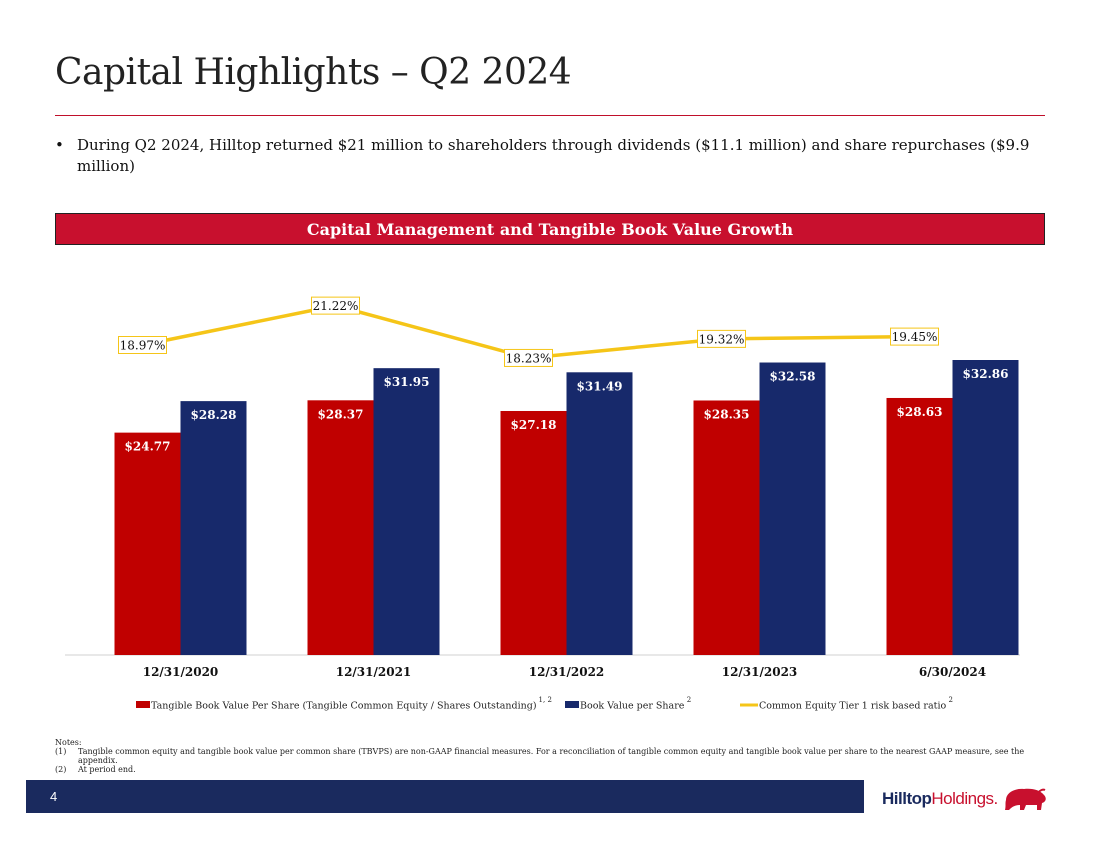 This screenshot has height=849, width=1100. Describe the element at coordinates (374, 672) in the screenshot. I see `x-tick-label-1: 12/31/2021` at that location.